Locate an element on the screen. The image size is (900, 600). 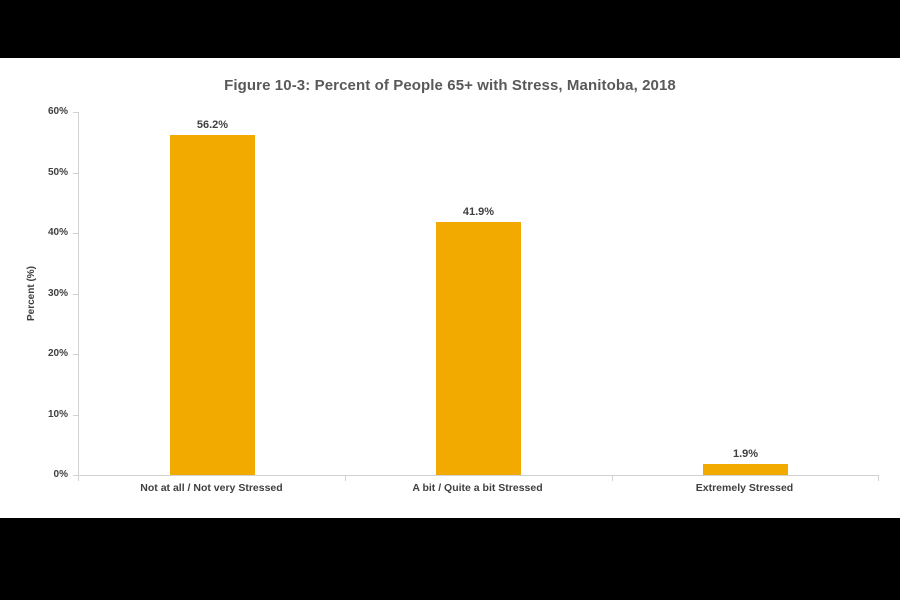
y-axis-tick-labels: 0% 10% 20% 30% 40% 50% 60% is located at coordinates (34, 293).